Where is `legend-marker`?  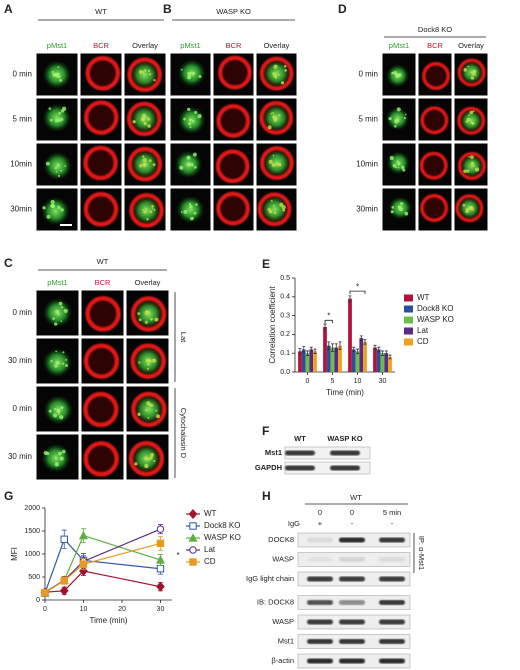 legend-marker is located at coordinates (193, 550).